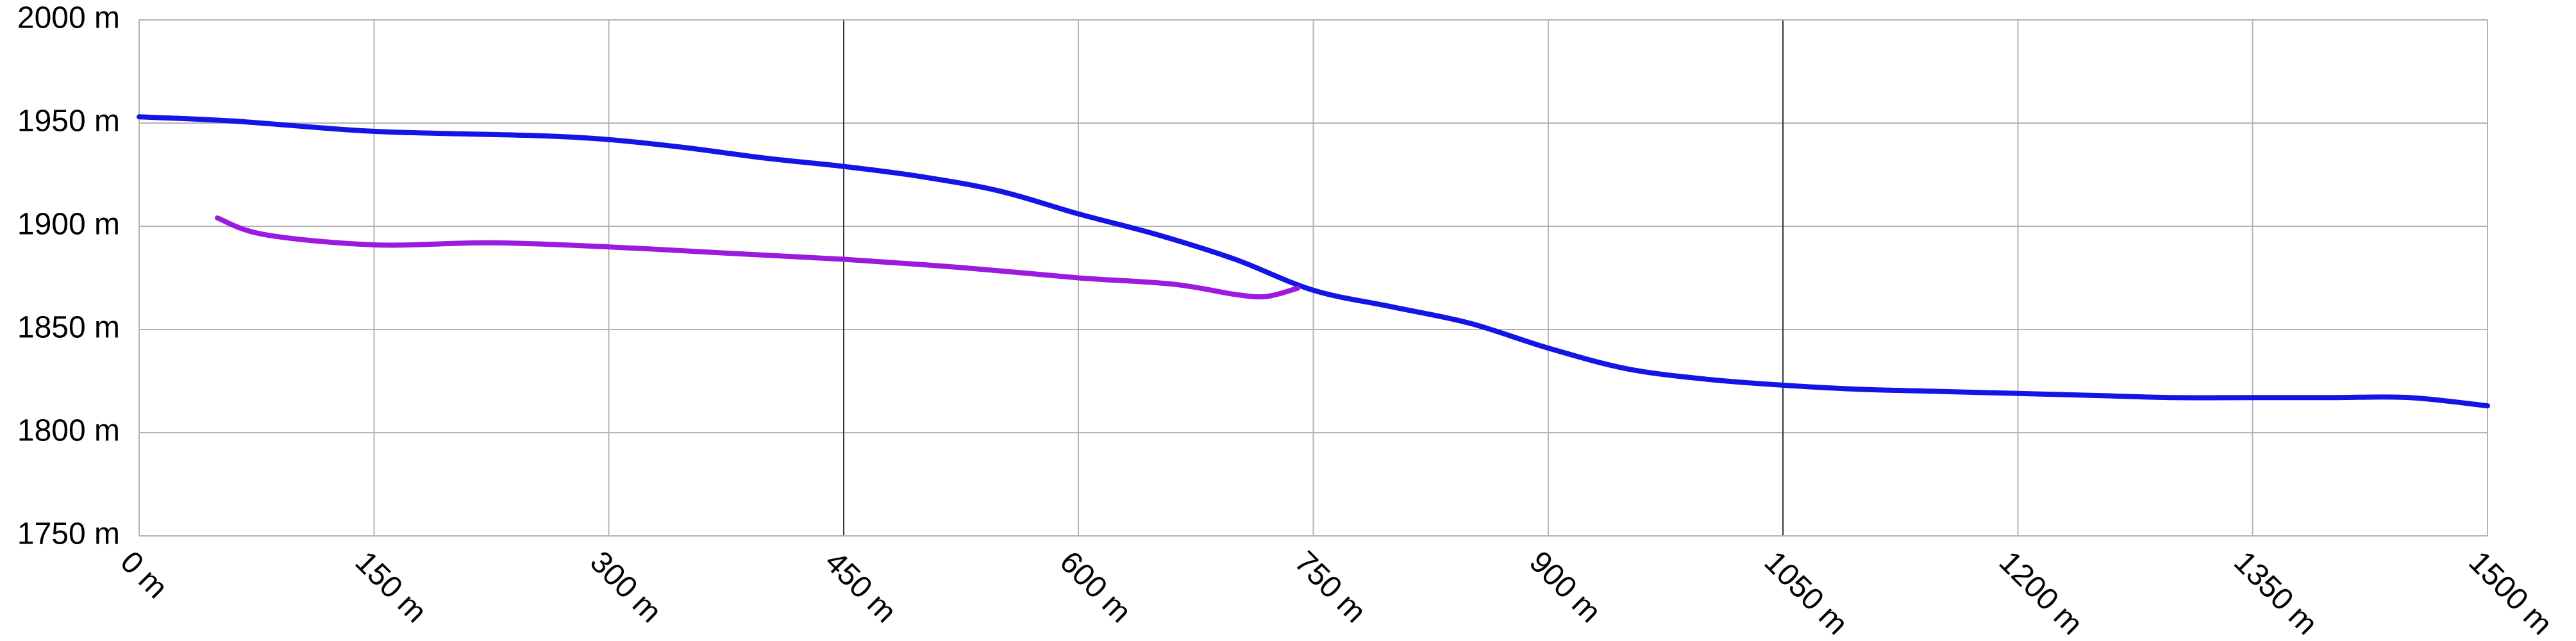  Describe the element at coordinates (625, 587) in the screenshot. I see `x-tick-label: 300 m` at that location.